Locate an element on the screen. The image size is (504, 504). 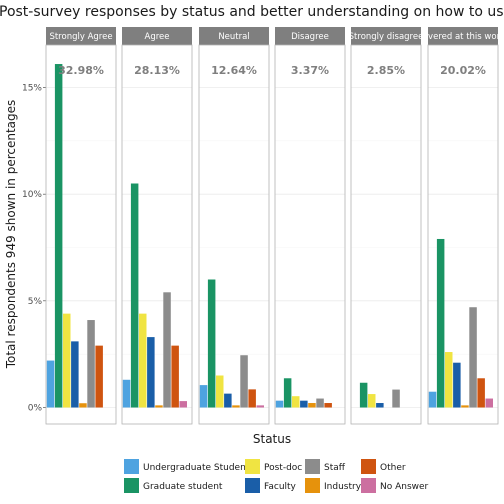
y-tick-label: 5% is located at coordinates (35, 302).